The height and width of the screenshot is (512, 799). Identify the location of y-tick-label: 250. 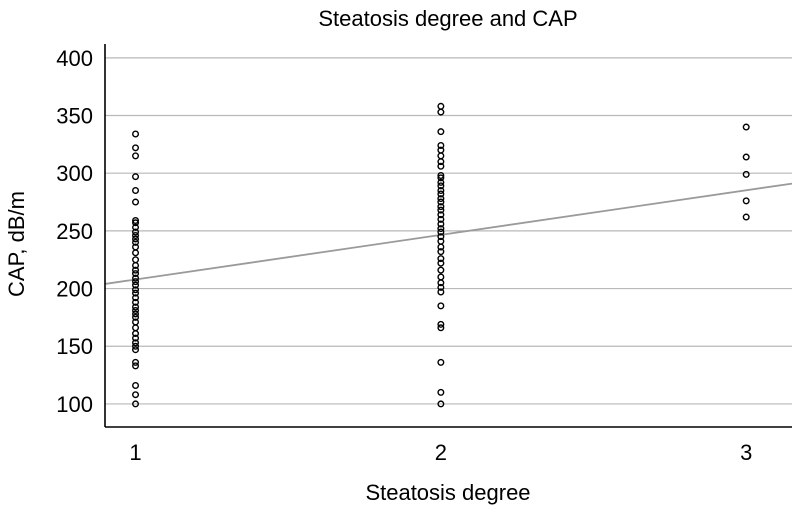
(74, 231).